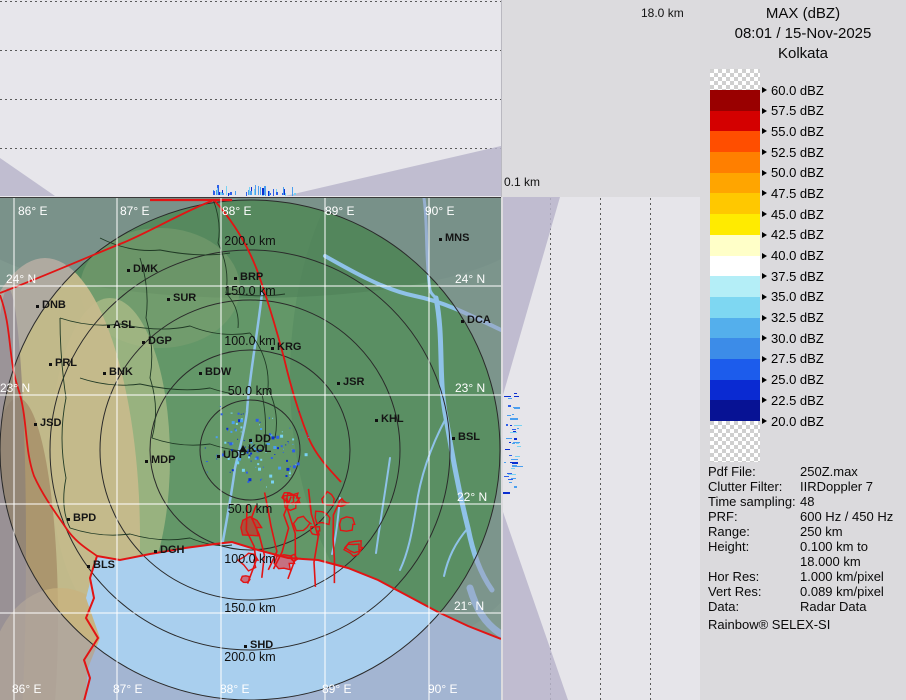 The width and height of the screenshot is (906, 700). What do you see at coordinates (807, 591) in the screenshot?
I see `info-row: Vert Res: 0.089 km/pixel` at bounding box center [807, 591].